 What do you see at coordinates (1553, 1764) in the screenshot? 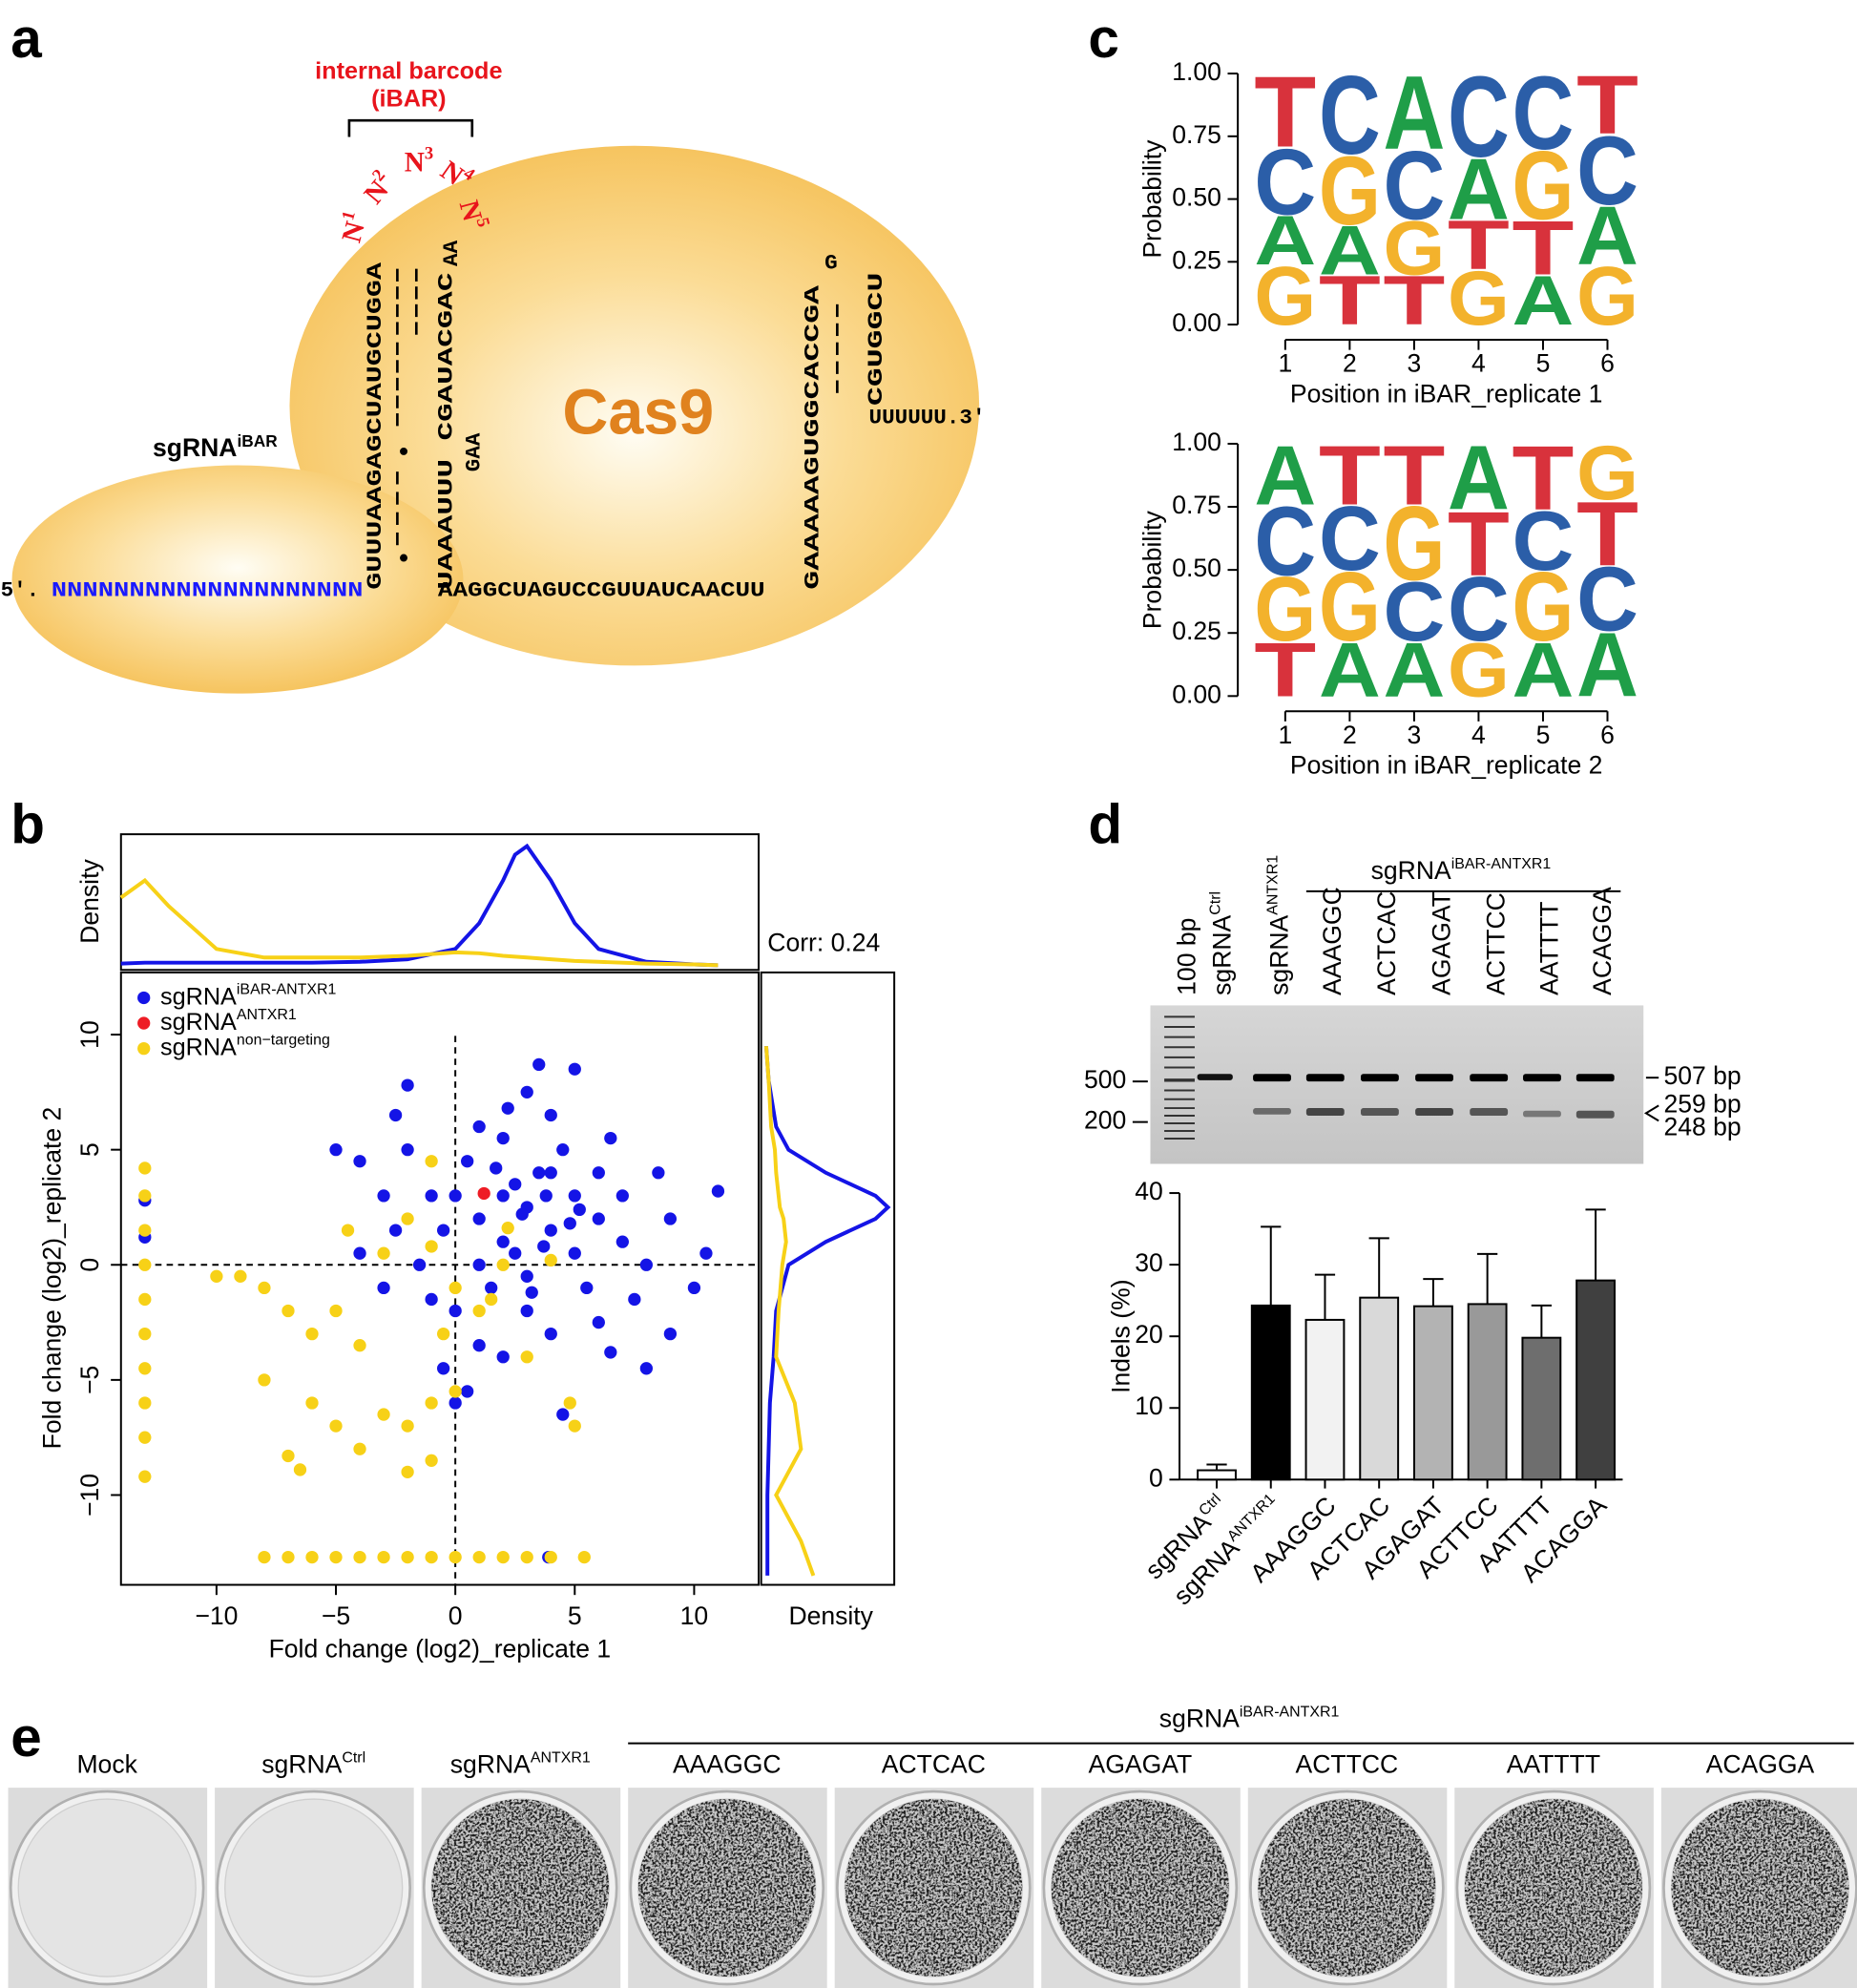
I see `plate-label: AATTTT` at bounding box center [1553, 1764].